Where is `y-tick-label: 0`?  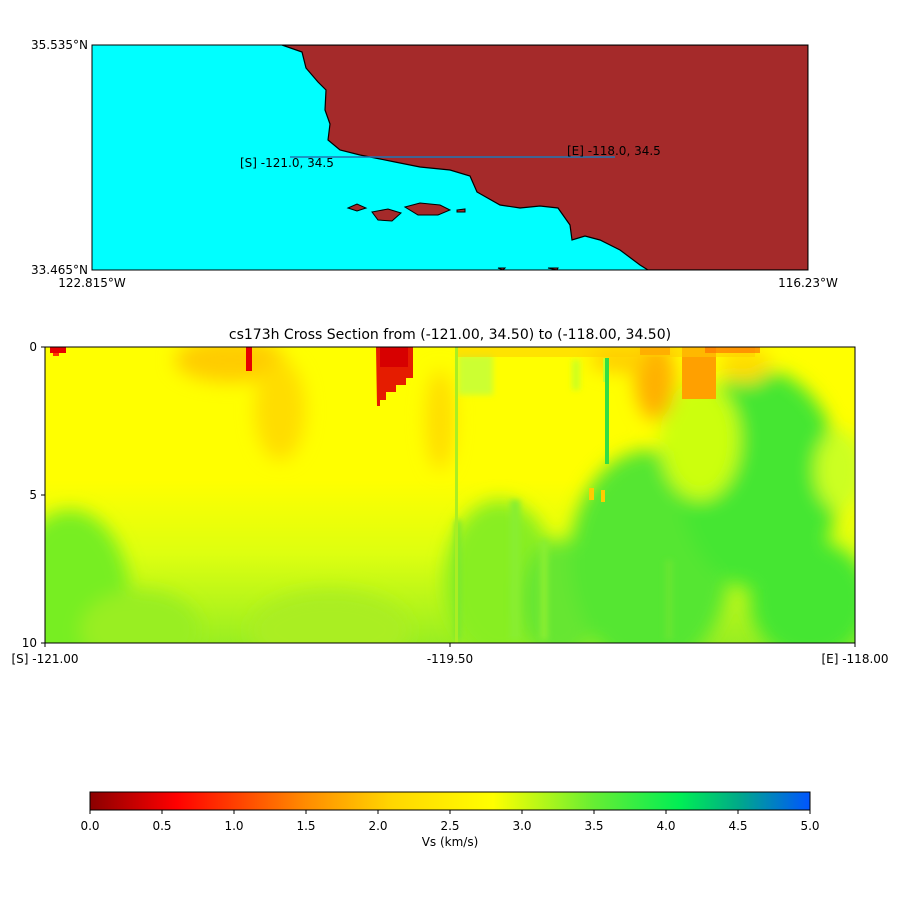 y-tick-label: 0 is located at coordinates (33, 347).